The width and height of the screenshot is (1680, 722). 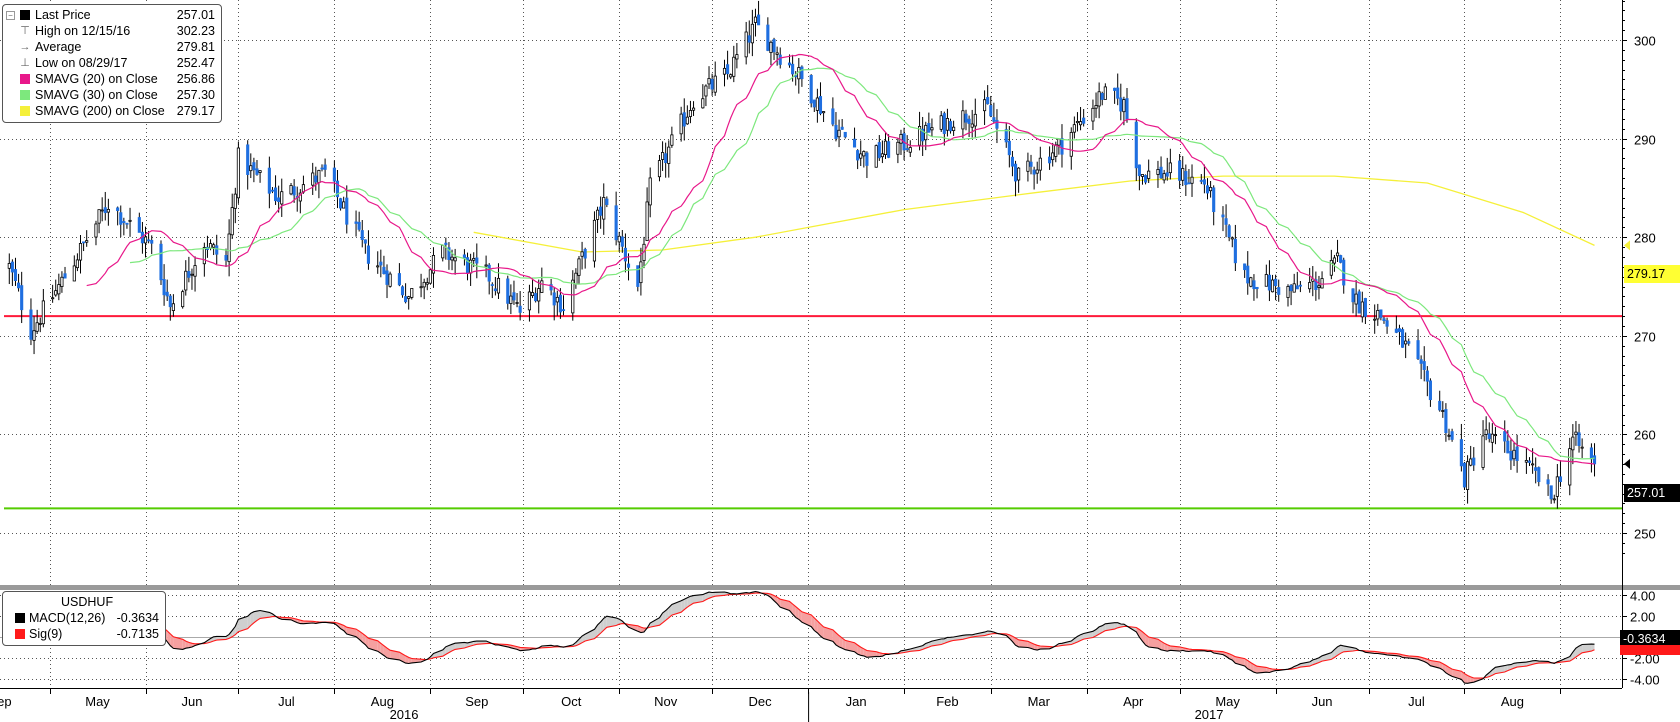 What do you see at coordinates (856, 701) in the screenshot?
I see `x-month-label: Jan` at bounding box center [856, 701].